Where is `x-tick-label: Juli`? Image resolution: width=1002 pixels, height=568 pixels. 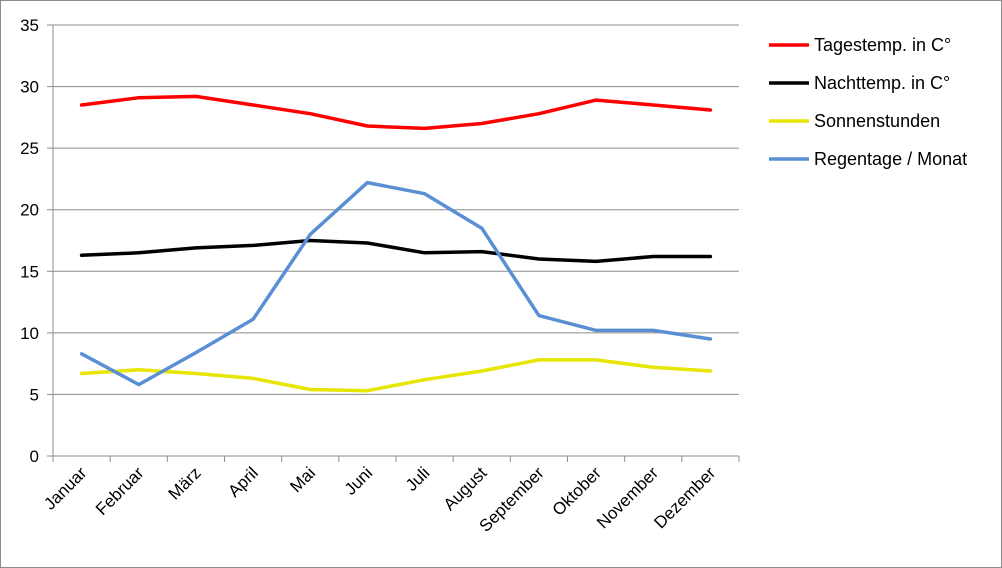
x-tick-label: Juli is located at coordinates (417, 478).